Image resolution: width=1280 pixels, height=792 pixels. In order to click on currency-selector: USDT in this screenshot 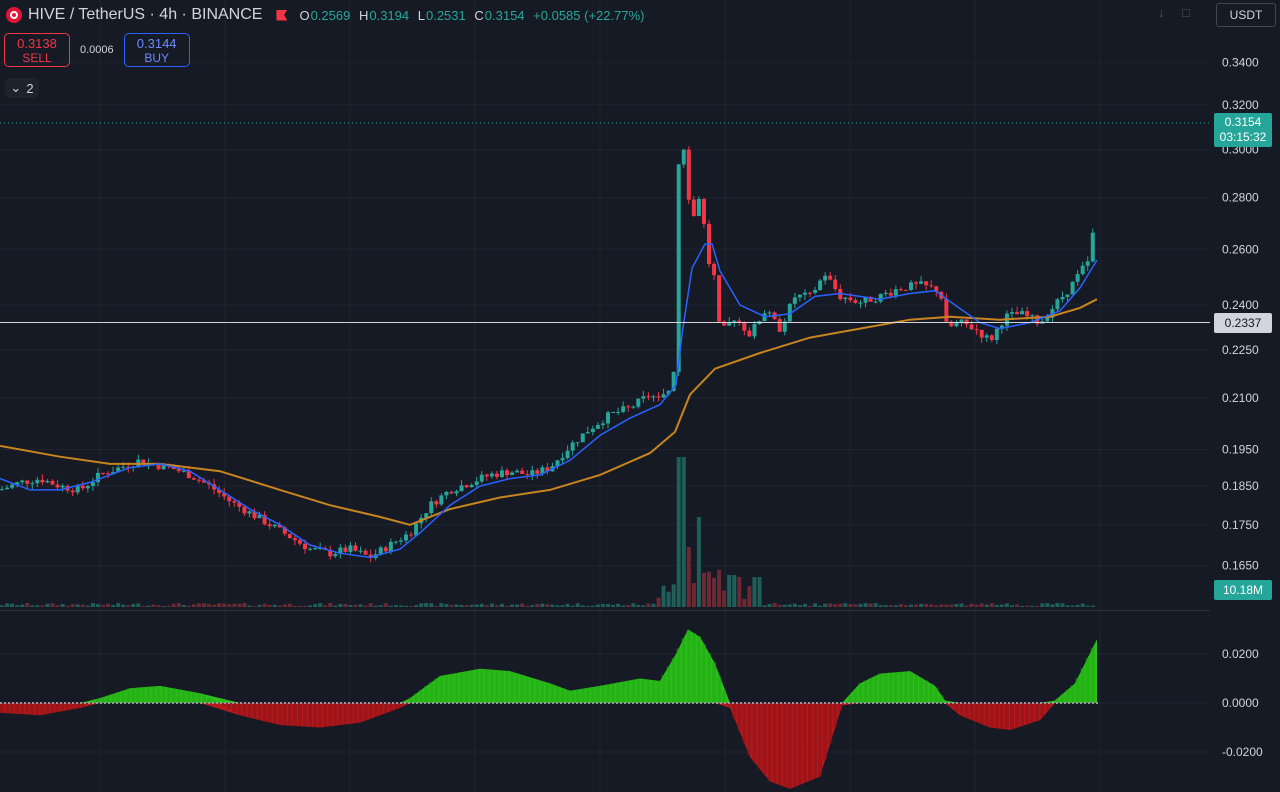, I will do `click(1246, 15)`.